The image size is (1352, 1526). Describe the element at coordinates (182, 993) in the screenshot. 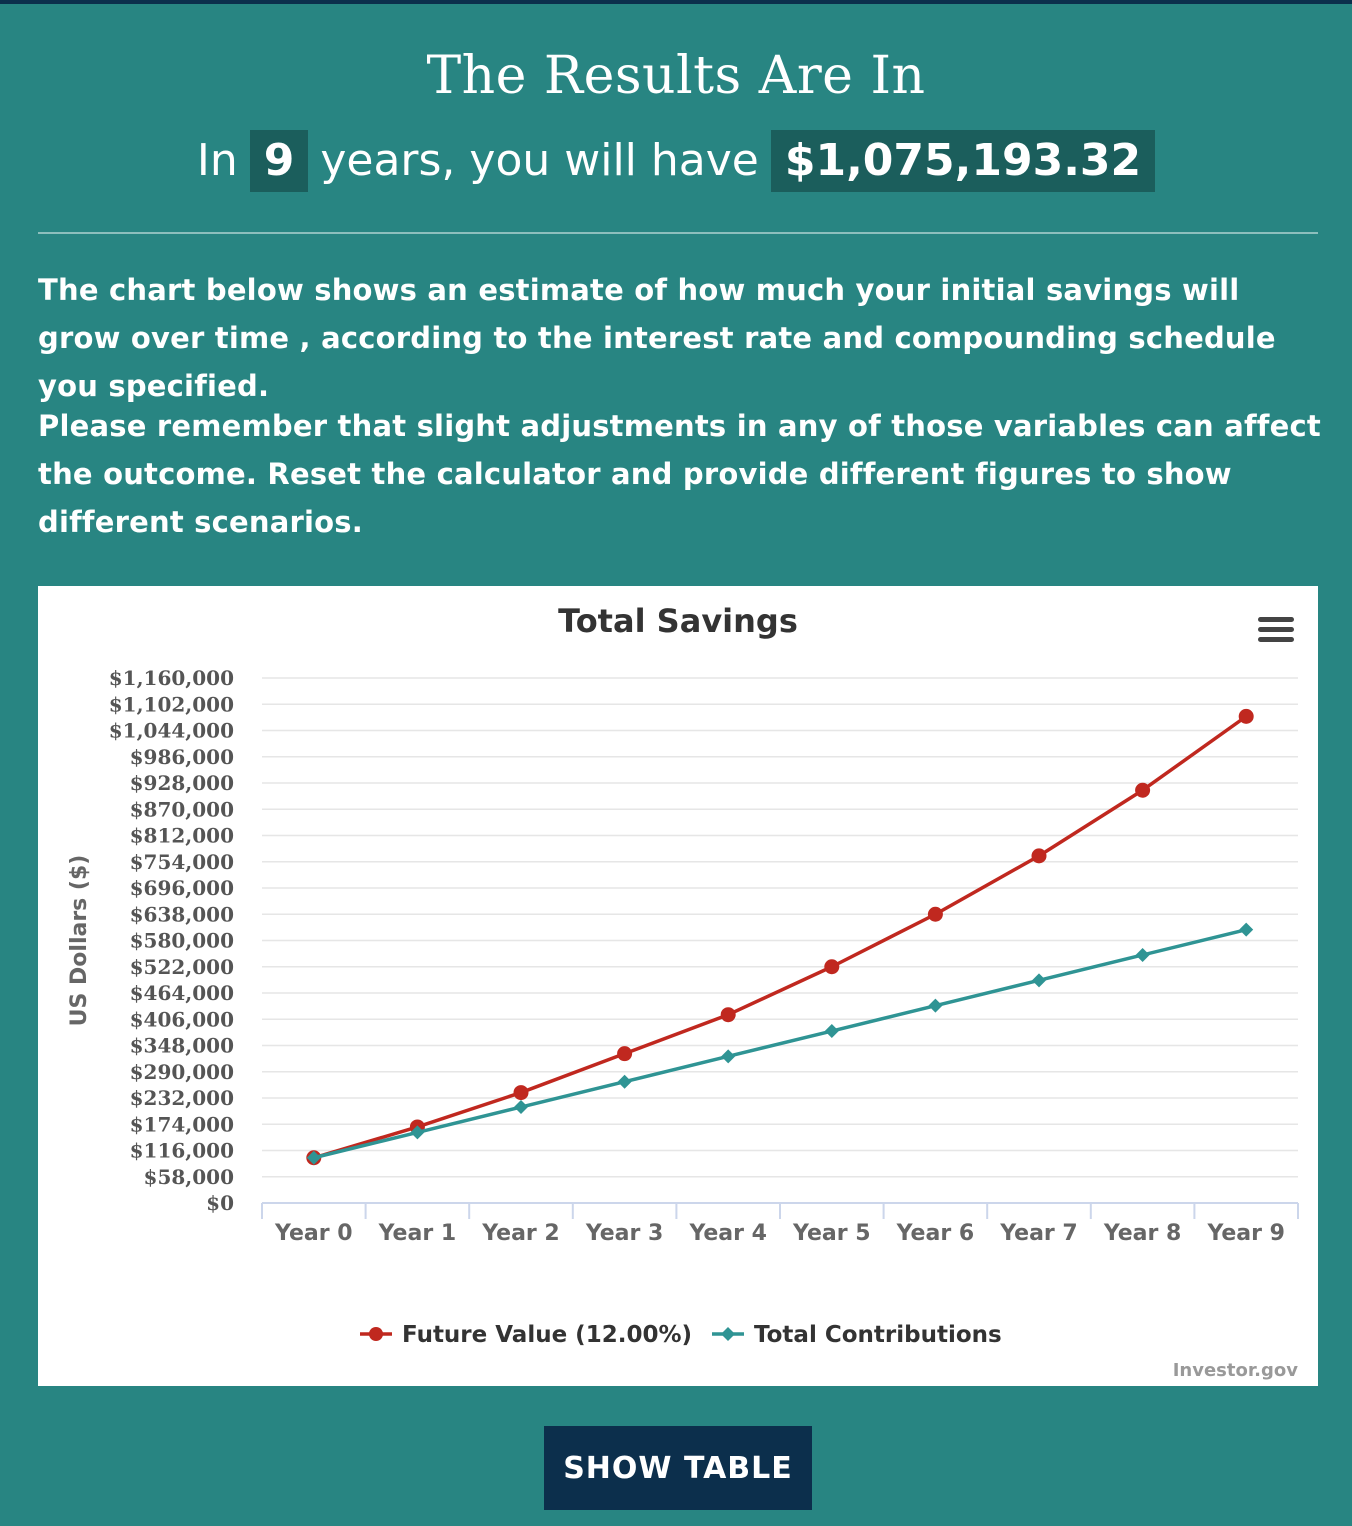

I see `y-tick-label: $464,000` at that location.